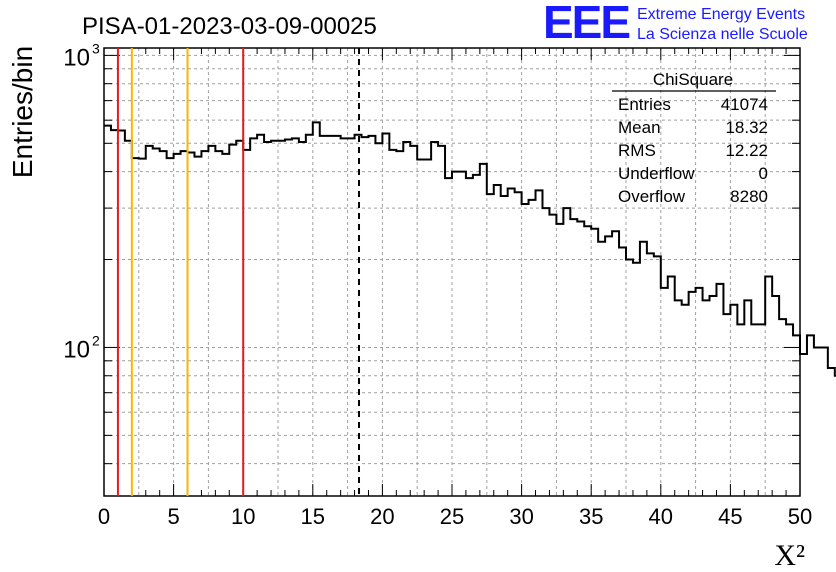  I want to click on x-tick-label: 50, so click(800, 516).